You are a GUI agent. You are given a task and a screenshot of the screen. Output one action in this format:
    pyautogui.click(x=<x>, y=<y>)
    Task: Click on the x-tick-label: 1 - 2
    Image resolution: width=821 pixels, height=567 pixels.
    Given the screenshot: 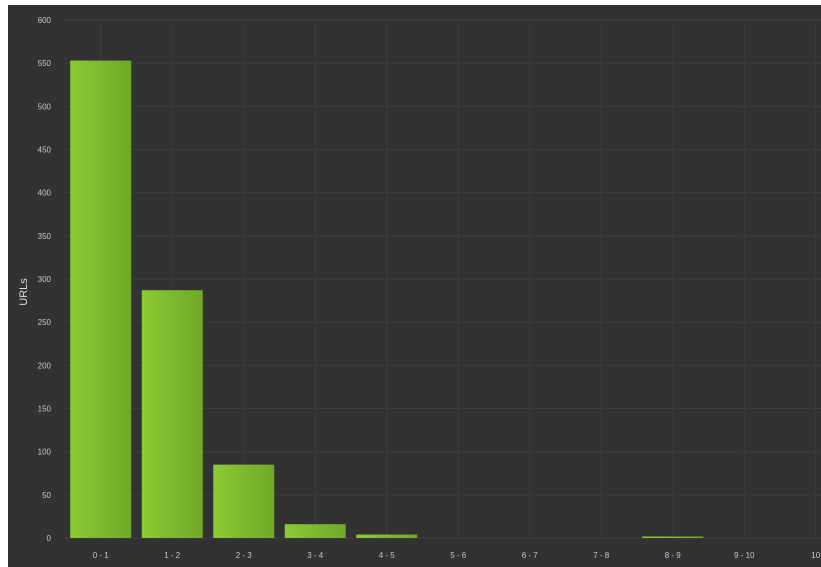 What is the action you would take?
    pyautogui.click(x=172, y=555)
    